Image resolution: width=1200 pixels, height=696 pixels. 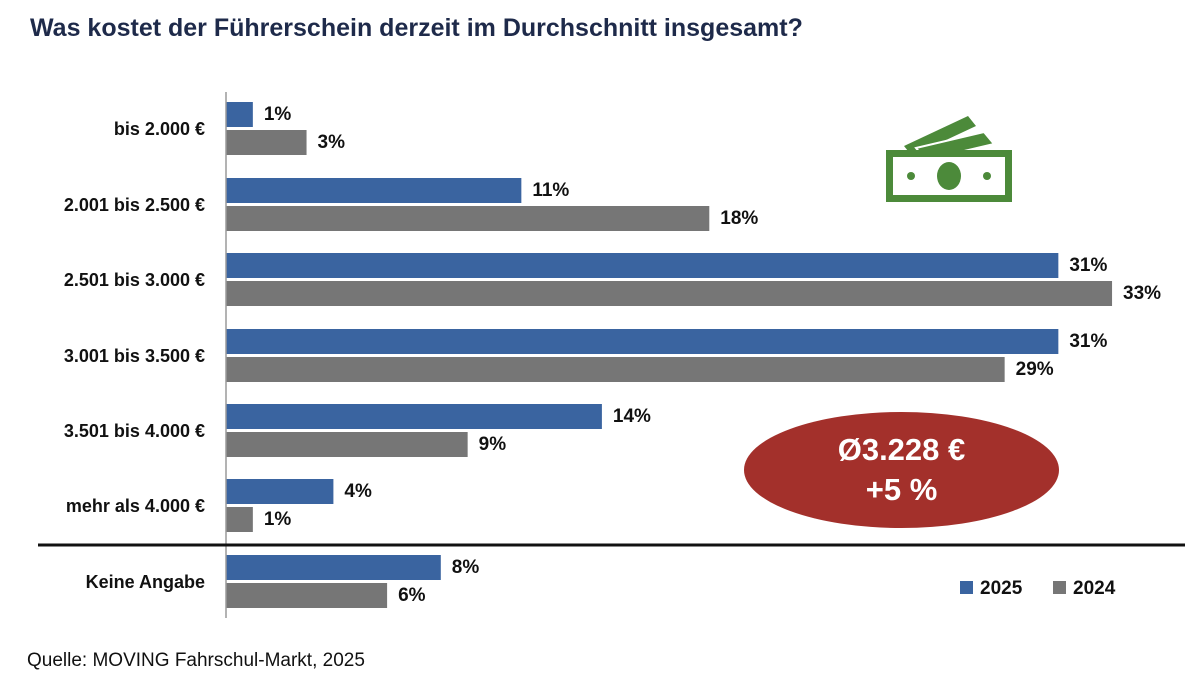 What do you see at coordinates (1094, 588) in the screenshot?
I see `legend-label-2024: 2024` at bounding box center [1094, 588].